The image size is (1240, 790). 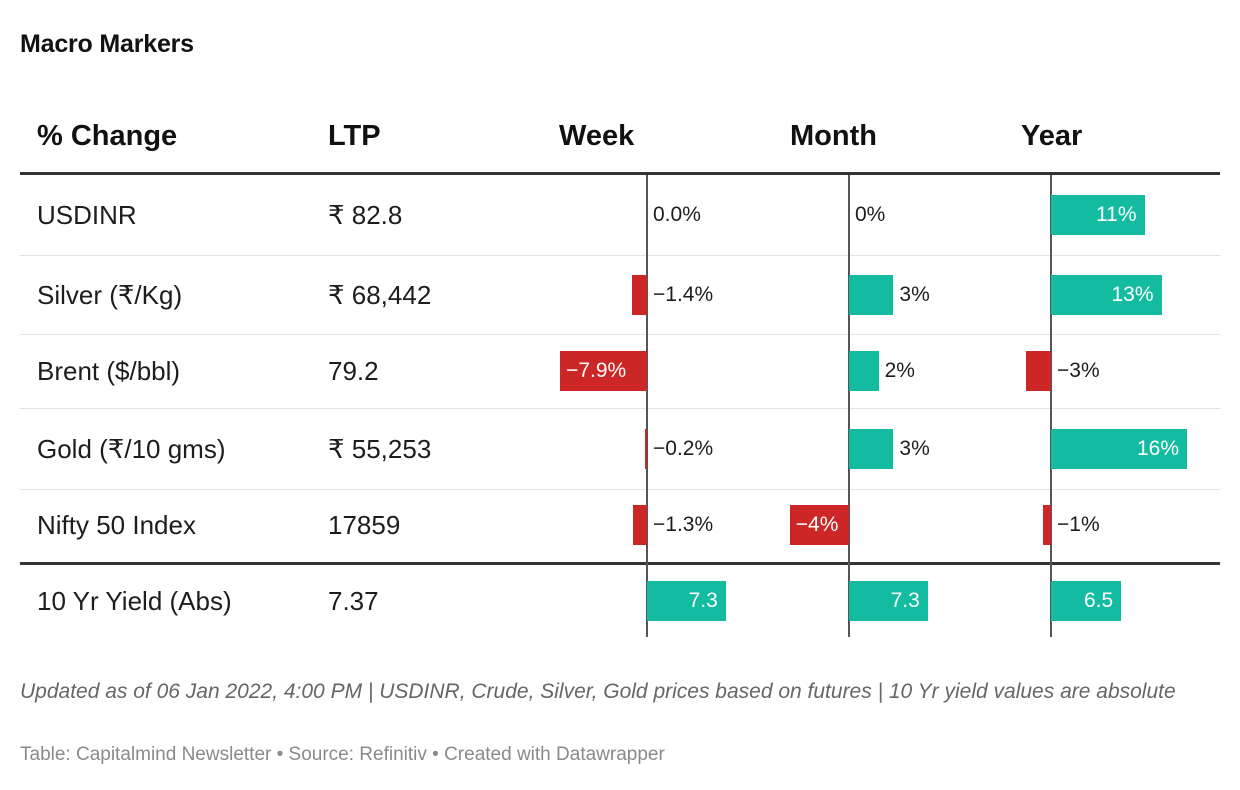 I want to click on month-zero-axis, so click(x=849, y=406).